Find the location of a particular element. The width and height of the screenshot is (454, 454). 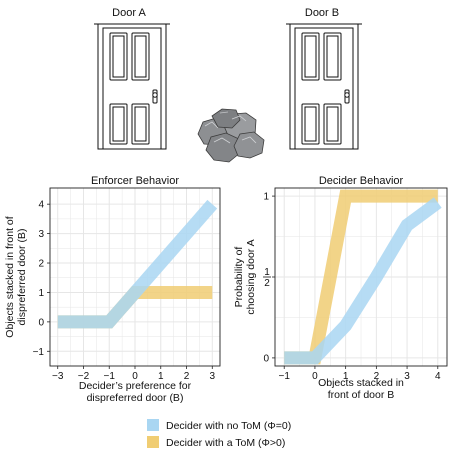

enforcer-series-no-tom is located at coordinates (137, 264).